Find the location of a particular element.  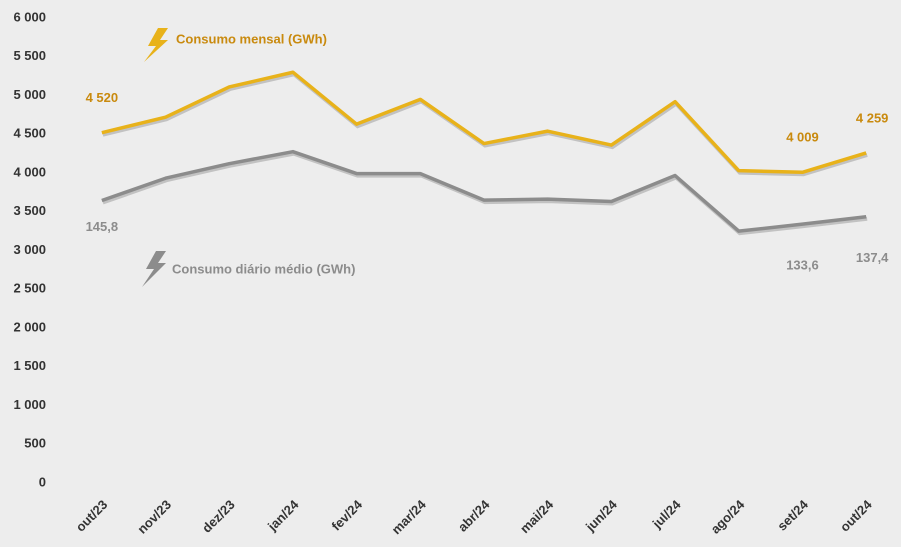

y-tick-label: 4 500 is located at coordinates (29, 133).